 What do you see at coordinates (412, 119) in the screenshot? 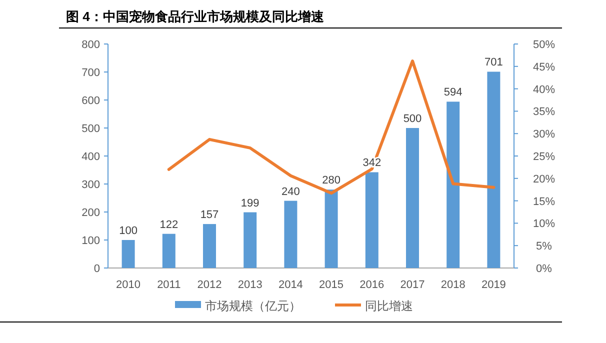
I see `data-label: 500` at bounding box center [412, 119].